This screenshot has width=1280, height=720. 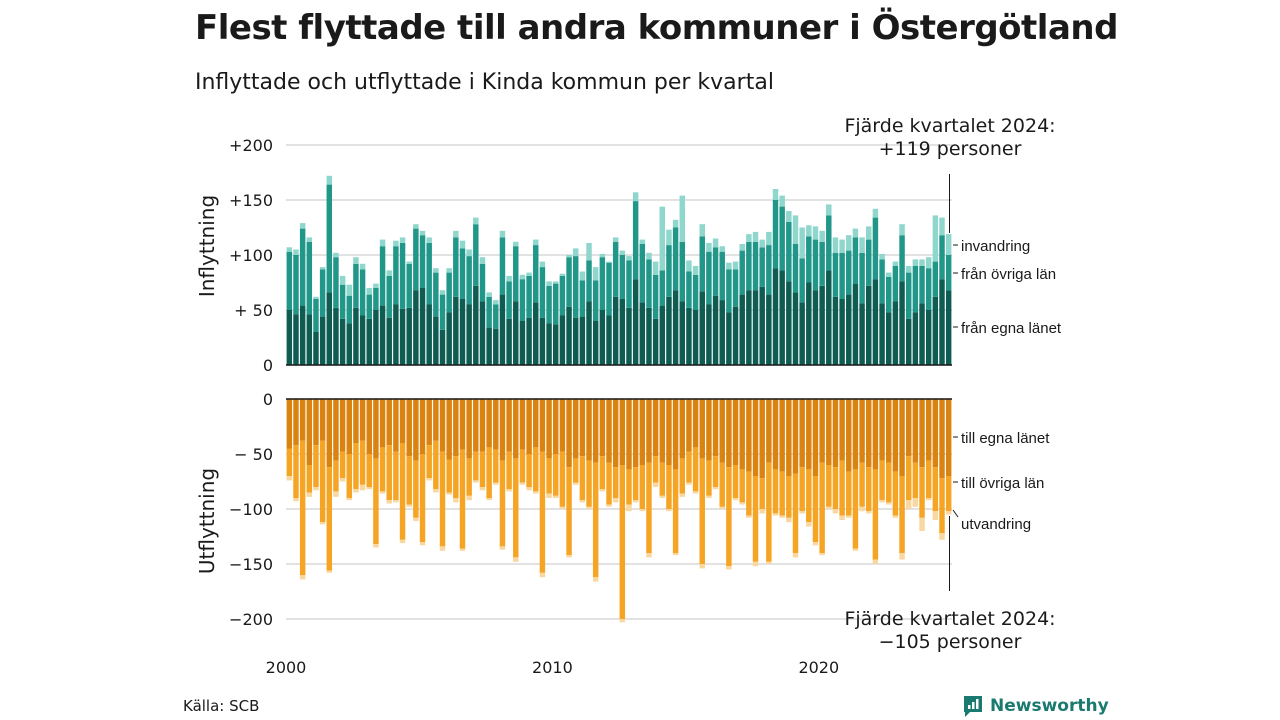 I want to click on top-annotation-line1: Fjärde kvartalet 2024:, so click(x=949, y=126).